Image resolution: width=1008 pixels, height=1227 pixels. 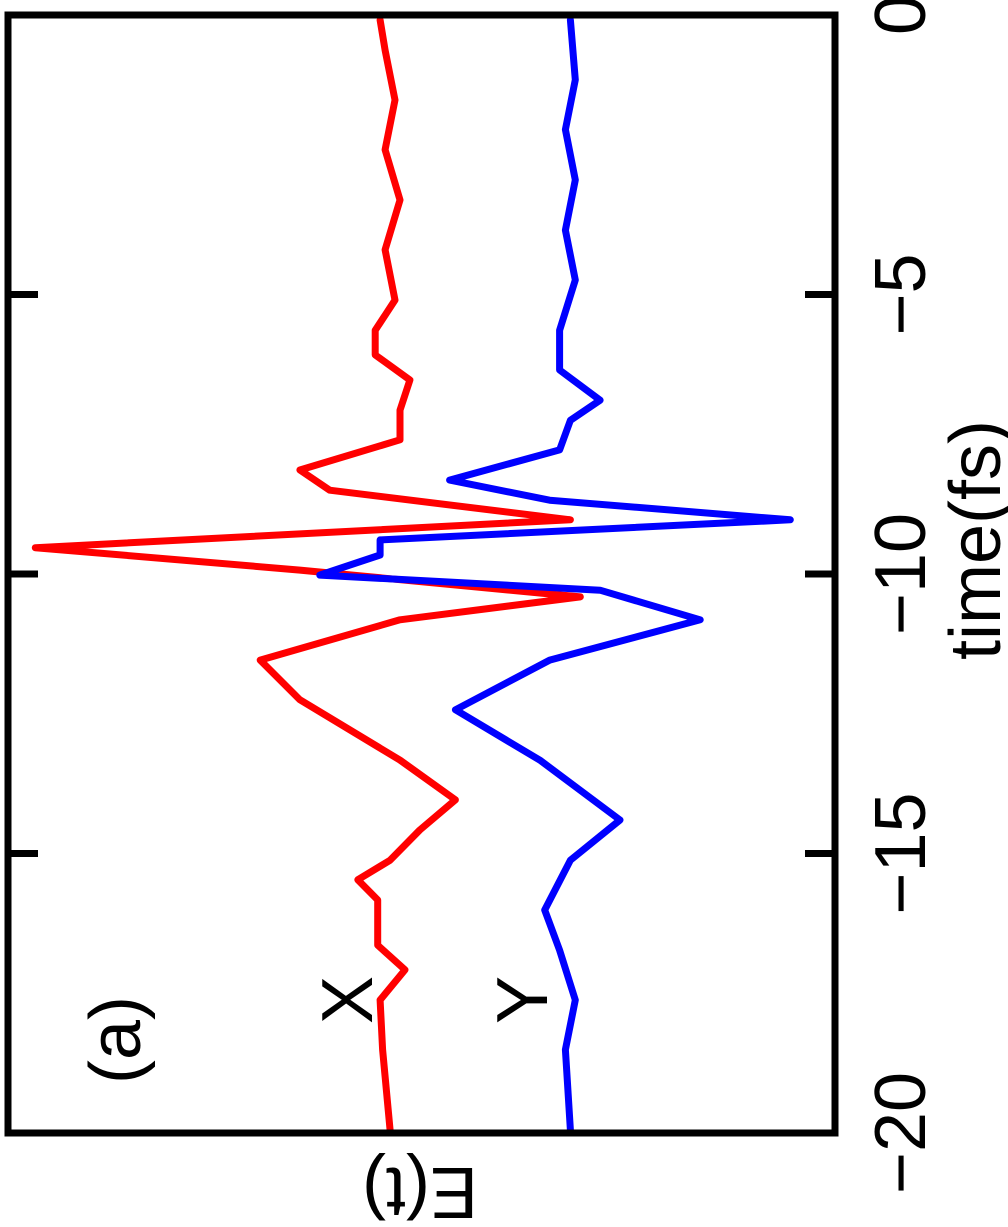 I want to click on x-tick-label: −20, so click(x=901, y=1133).